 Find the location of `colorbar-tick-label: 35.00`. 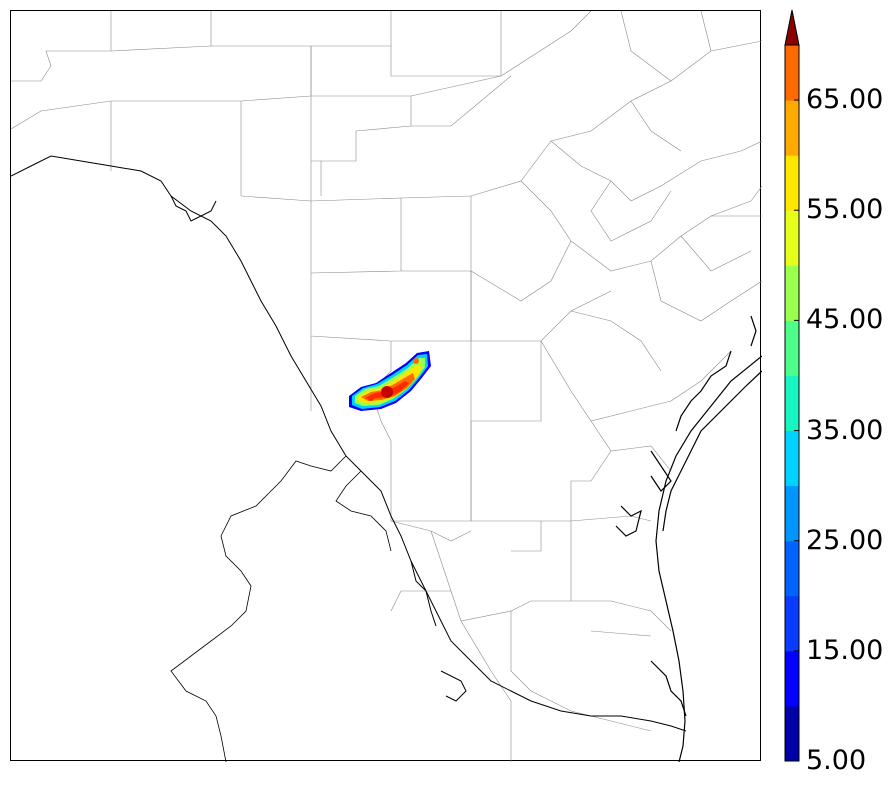

colorbar-tick-label: 35.00 is located at coordinates (845, 430).